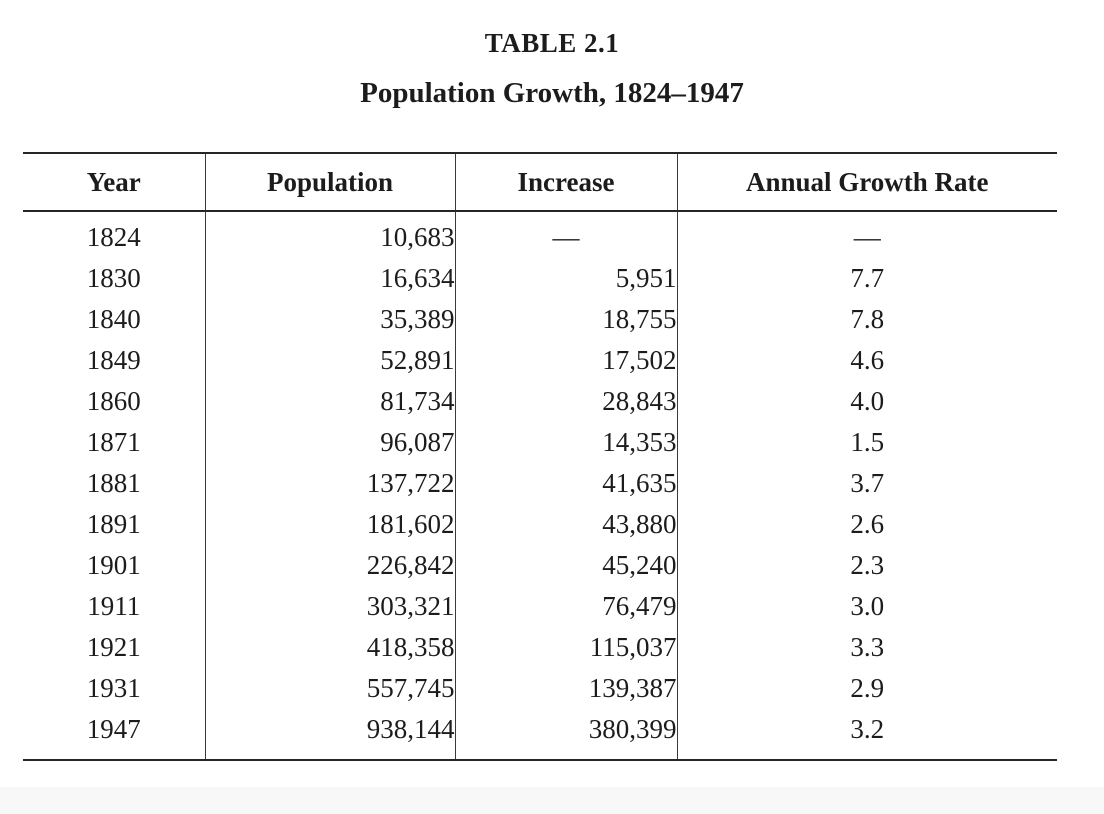 The width and height of the screenshot is (1104, 814). What do you see at coordinates (565, 182) in the screenshot?
I see `column-header-increase: Increase` at bounding box center [565, 182].